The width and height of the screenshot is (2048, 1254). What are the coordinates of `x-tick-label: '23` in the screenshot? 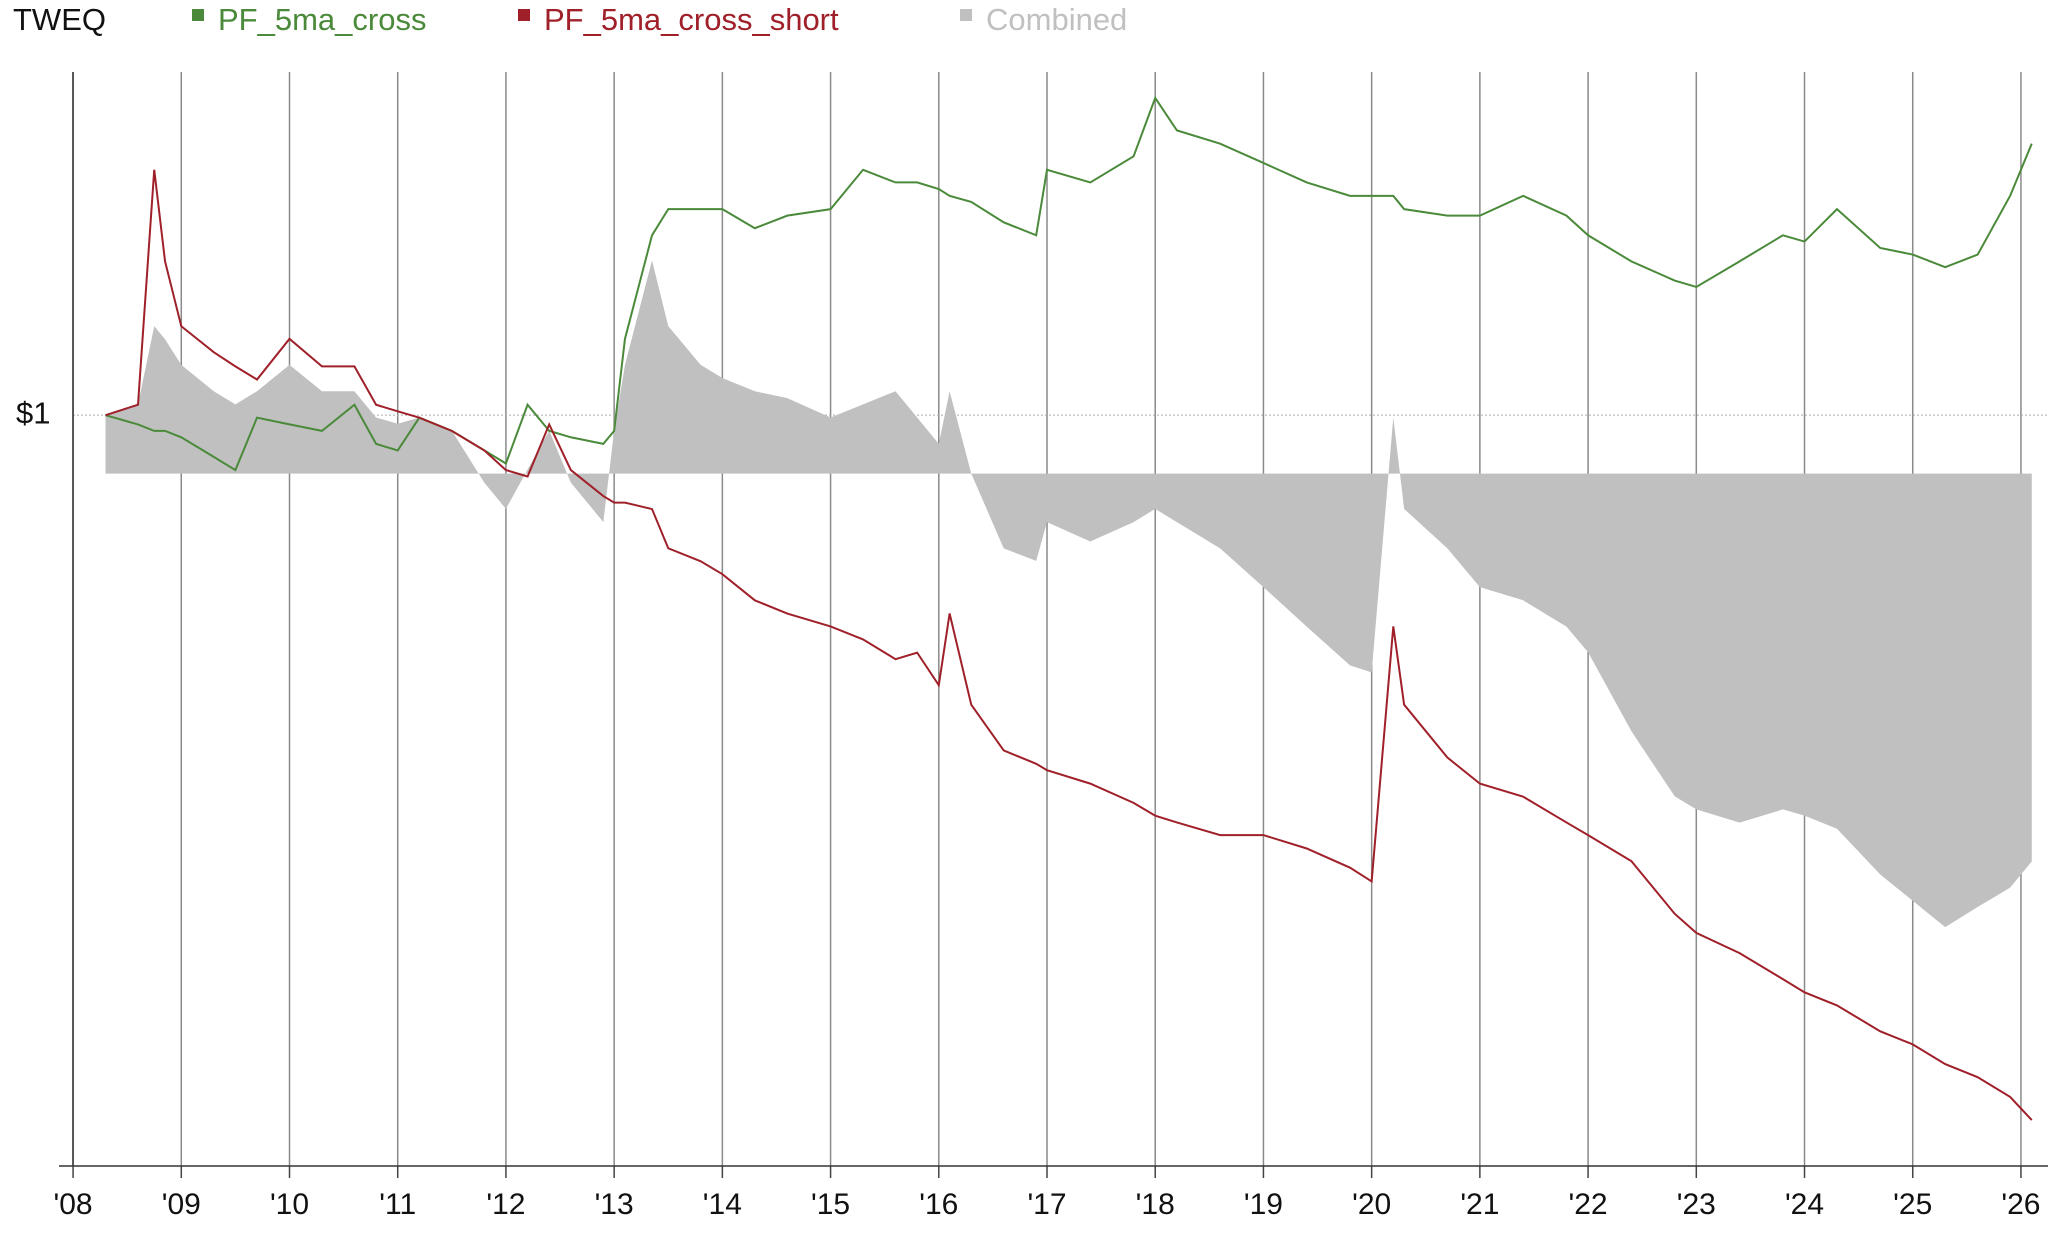 It's located at (1696, 1204).